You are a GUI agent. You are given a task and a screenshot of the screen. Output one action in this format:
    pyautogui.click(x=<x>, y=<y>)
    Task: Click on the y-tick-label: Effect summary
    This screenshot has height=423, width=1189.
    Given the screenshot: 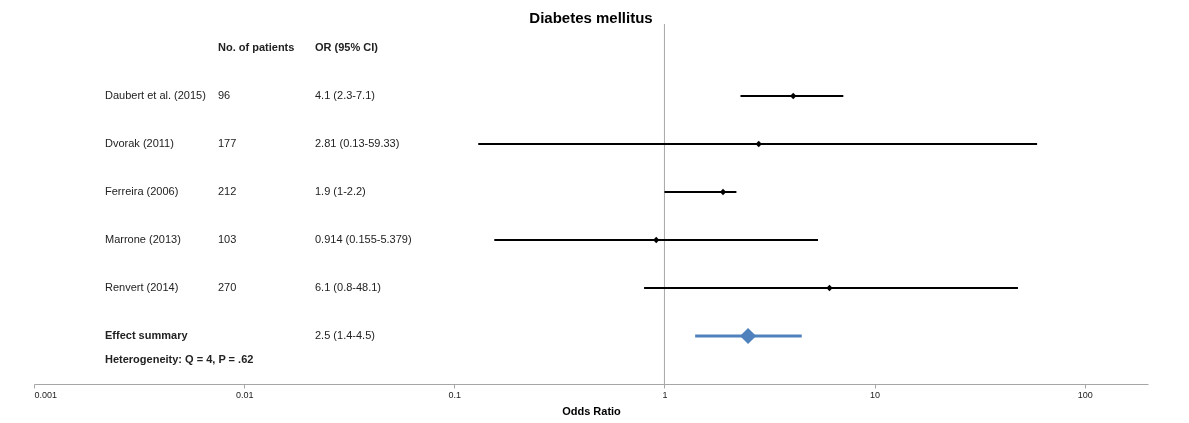 What is the action you would take?
    pyautogui.click(x=147, y=335)
    